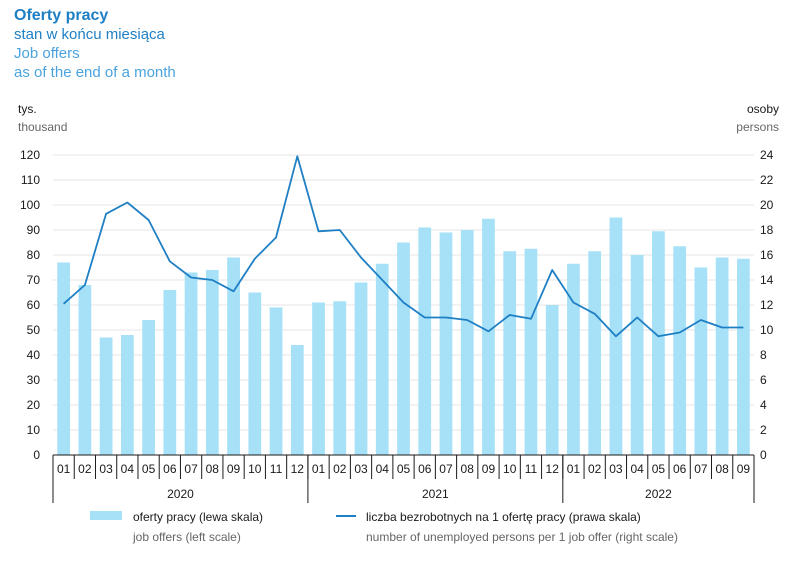 This screenshot has height=566, width=800. I want to click on left-tick-label: 110, so click(30, 180).